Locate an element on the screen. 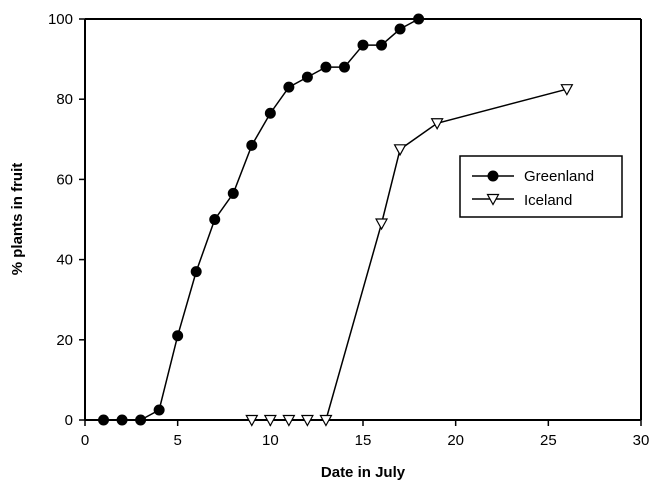  x-tick-label: 25 is located at coordinates (548, 440).